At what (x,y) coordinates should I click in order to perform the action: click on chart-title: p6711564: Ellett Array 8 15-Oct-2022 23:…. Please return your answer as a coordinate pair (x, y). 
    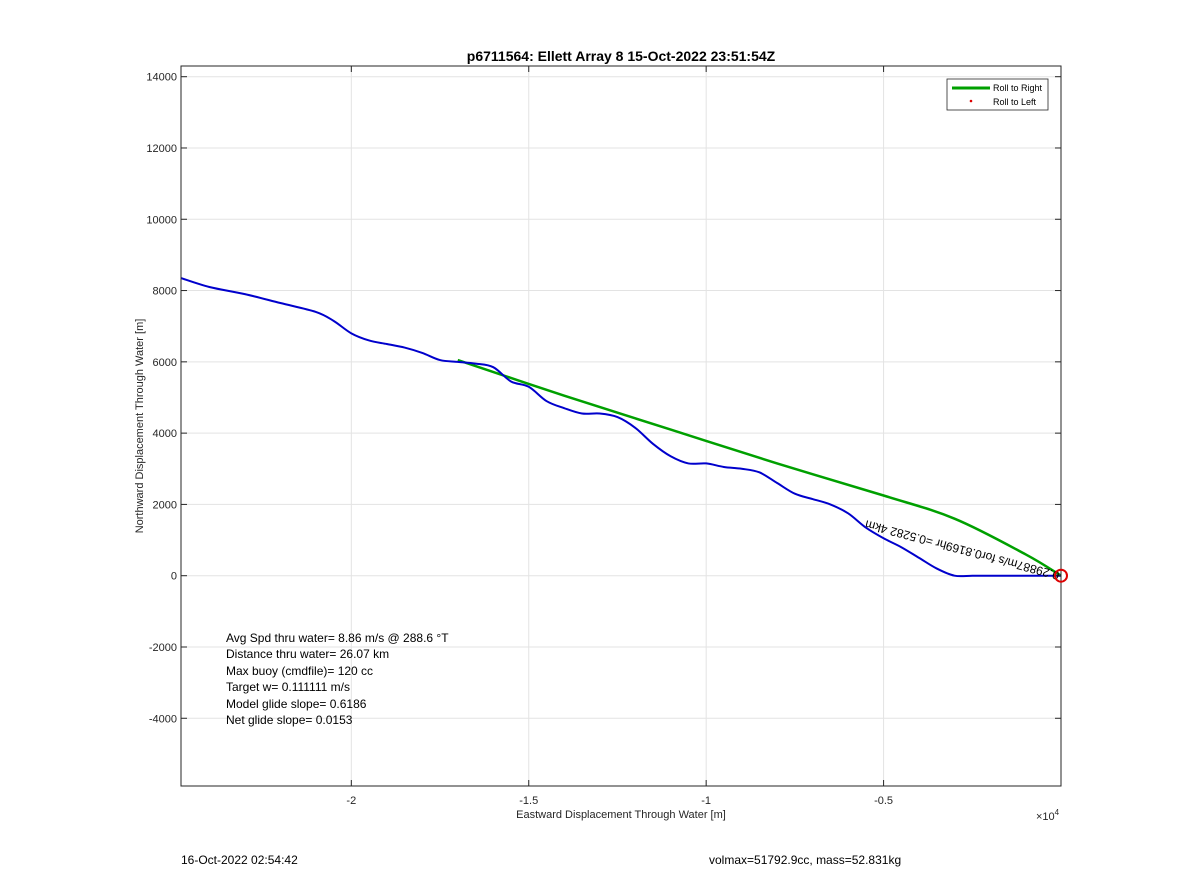
    Looking at the image, I should click on (621, 56).